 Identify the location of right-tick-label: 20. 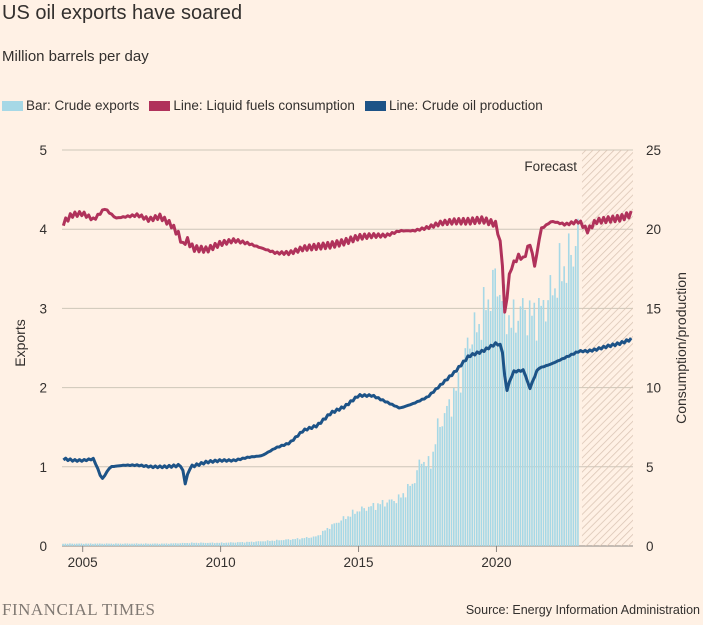
(653, 229).